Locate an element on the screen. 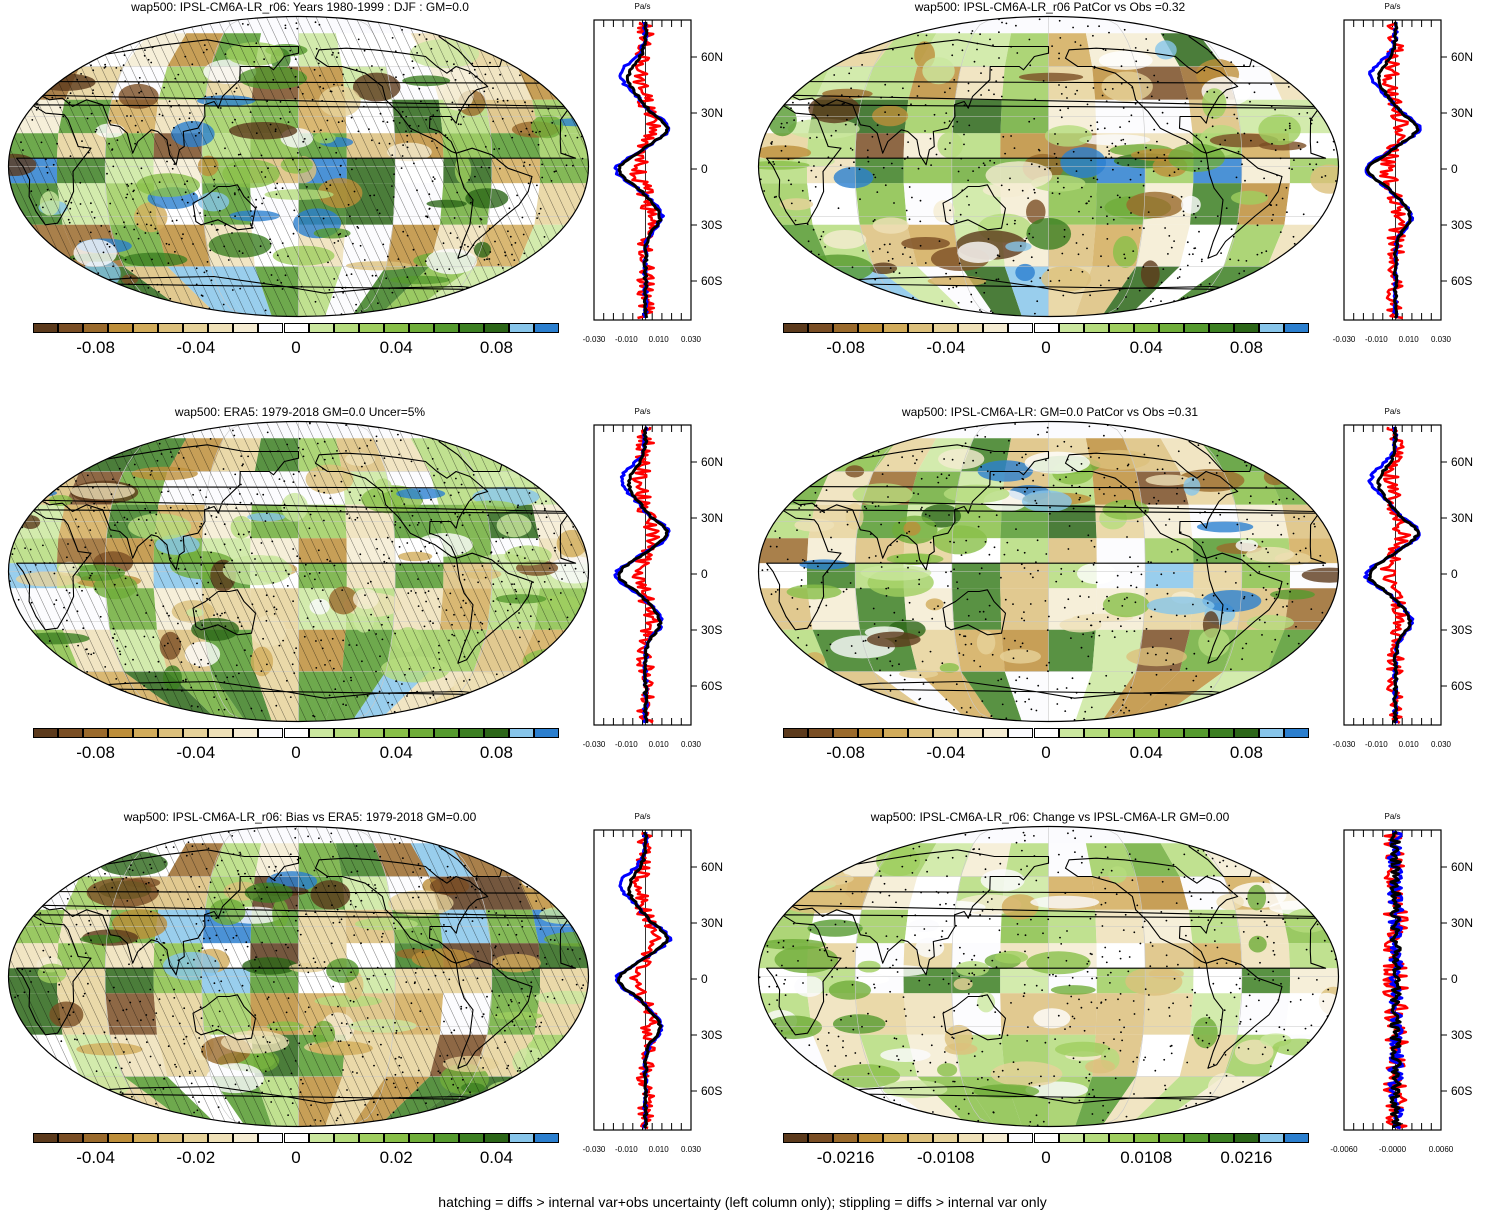 This screenshot has height=1212, width=1485. profile-diff-line is located at coordinates (645, 170).